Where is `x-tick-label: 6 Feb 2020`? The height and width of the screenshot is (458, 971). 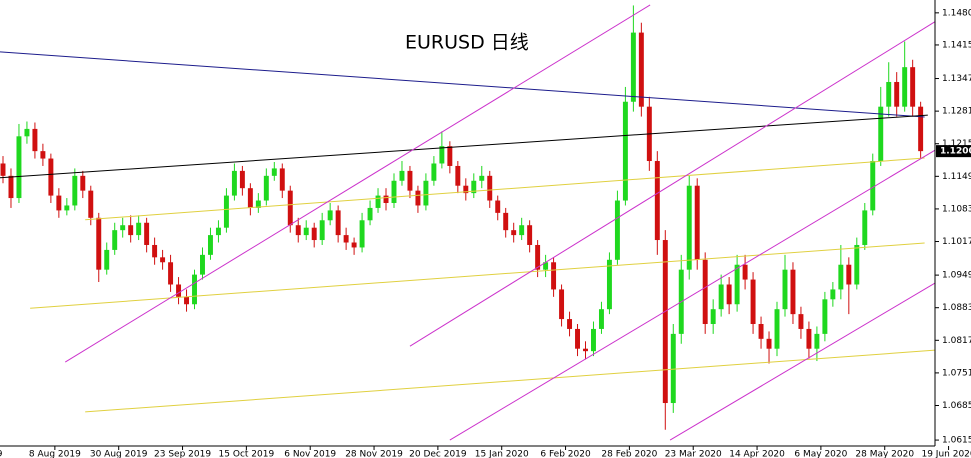 x-tick-label: 6 Feb 2020 is located at coordinates (565, 454).